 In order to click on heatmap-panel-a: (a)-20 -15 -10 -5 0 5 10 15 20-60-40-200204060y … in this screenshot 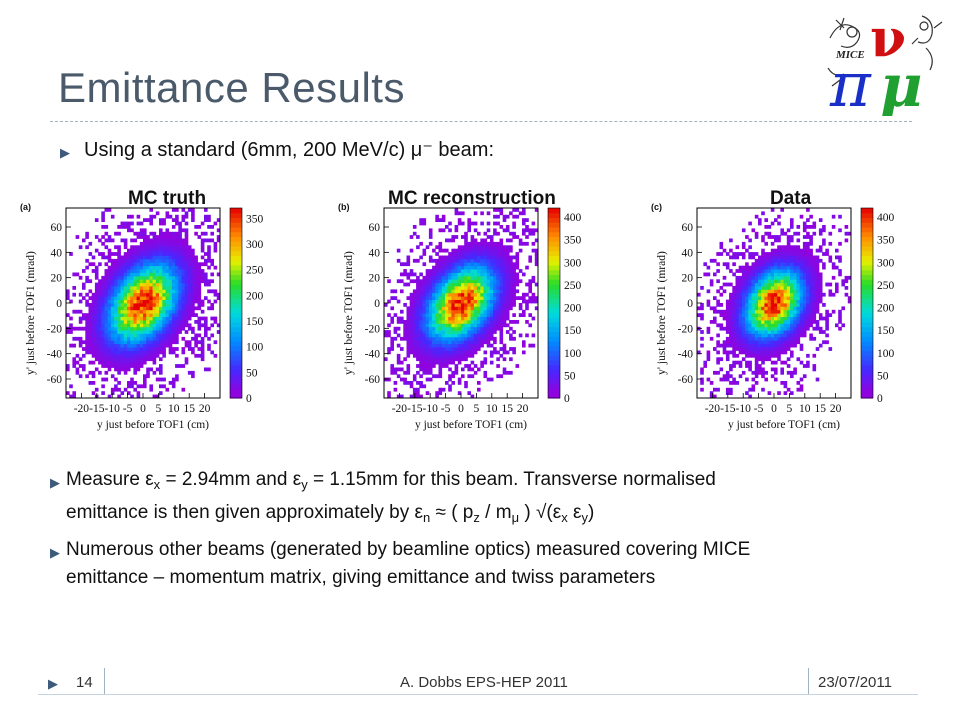, I will do `click(142, 316)`.